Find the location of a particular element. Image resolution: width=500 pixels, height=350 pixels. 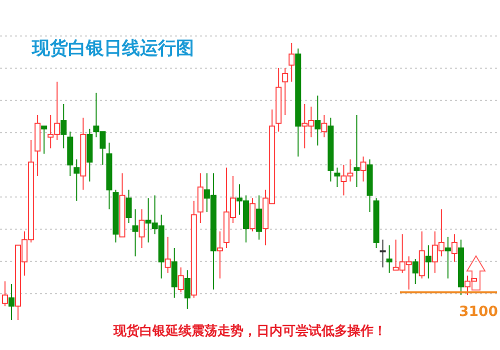

text: 现货白银延续震荡走势，日内可尝试低多操作！ is located at coordinates (249, 331).